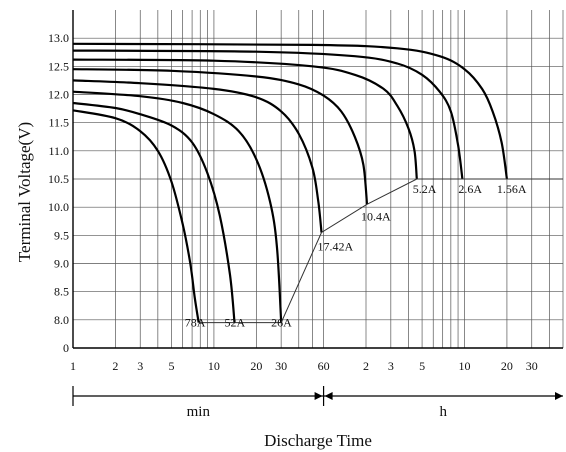 The width and height of the screenshot is (566, 452). I want to click on y-tick-label: 8.0, so click(61, 320).